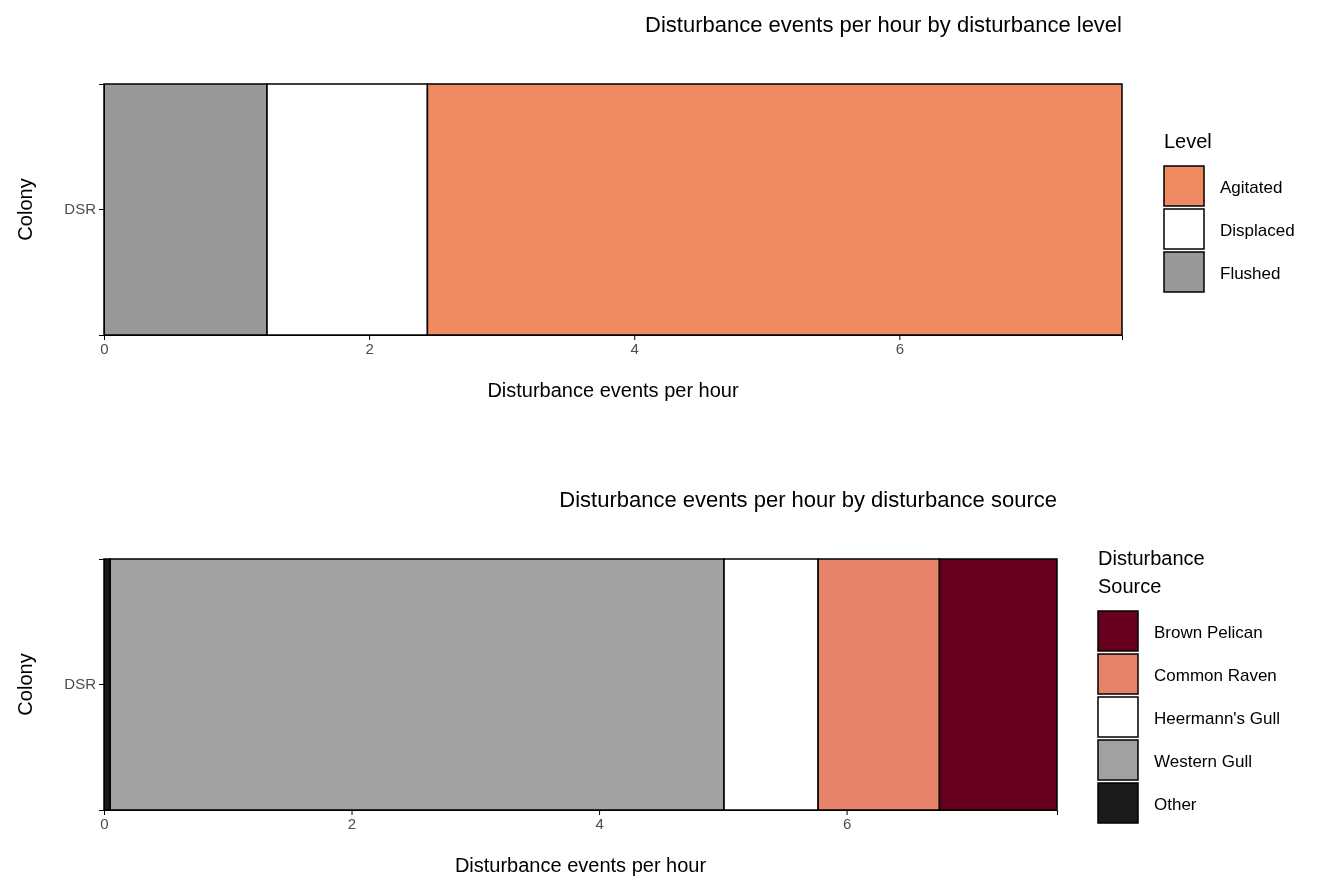 This screenshot has width=1336, height=880. What do you see at coordinates (1217, 718) in the screenshot?
I see `legend-label: Heermann's Gull` at bounding box center [1217, 718].